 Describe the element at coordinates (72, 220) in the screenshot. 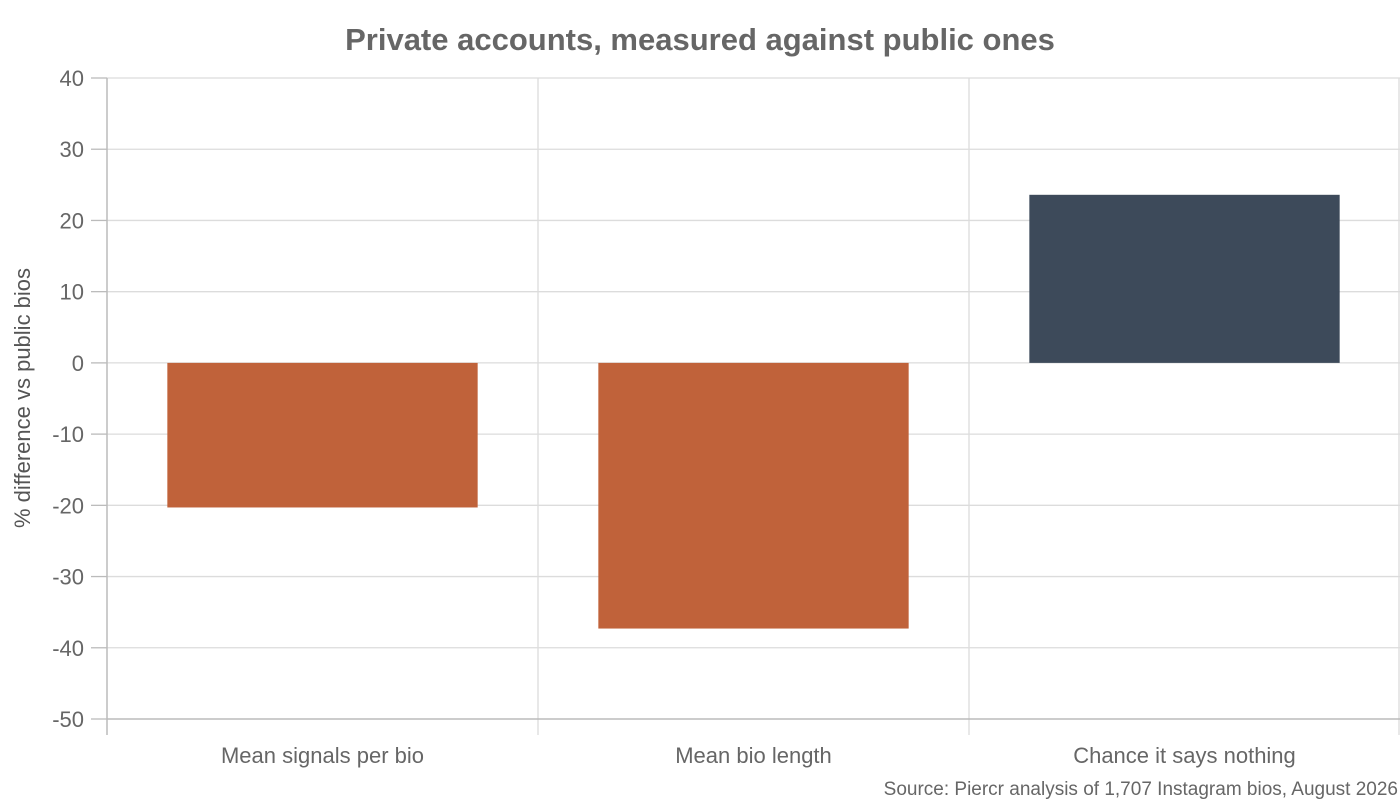

I see `y-tick-label: 20` at that location.